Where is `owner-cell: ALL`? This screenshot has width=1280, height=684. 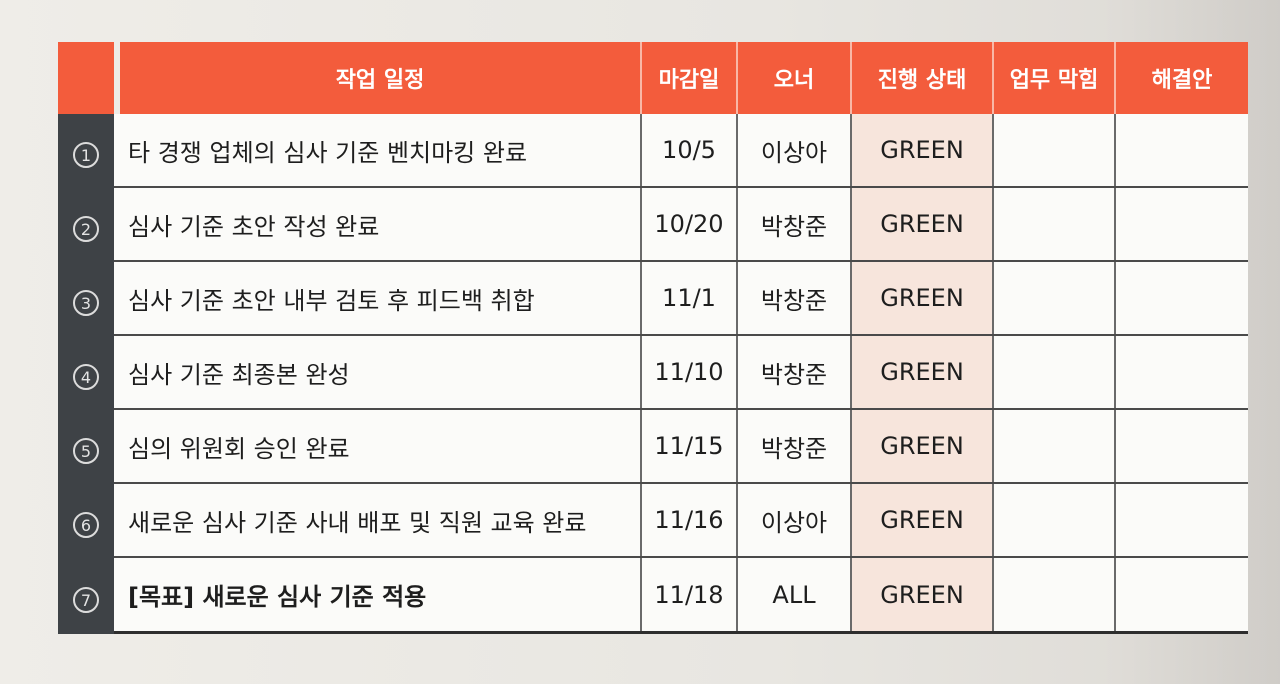
owner-cell: ALL is located at coordinates (795, 594).